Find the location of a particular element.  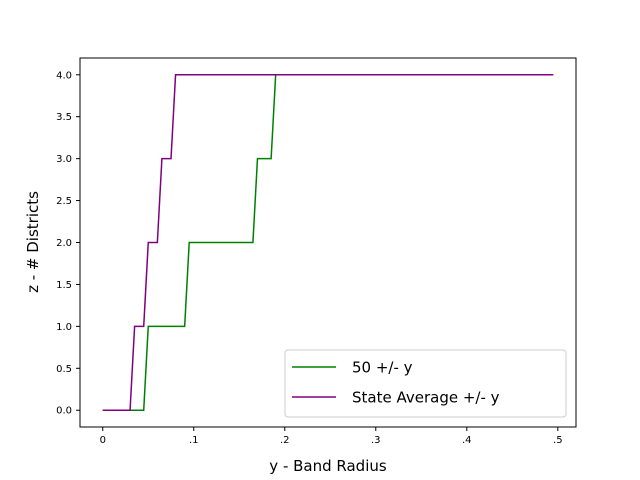

x-axis-label: y - Band Radius is located at coordinates (328, 466).